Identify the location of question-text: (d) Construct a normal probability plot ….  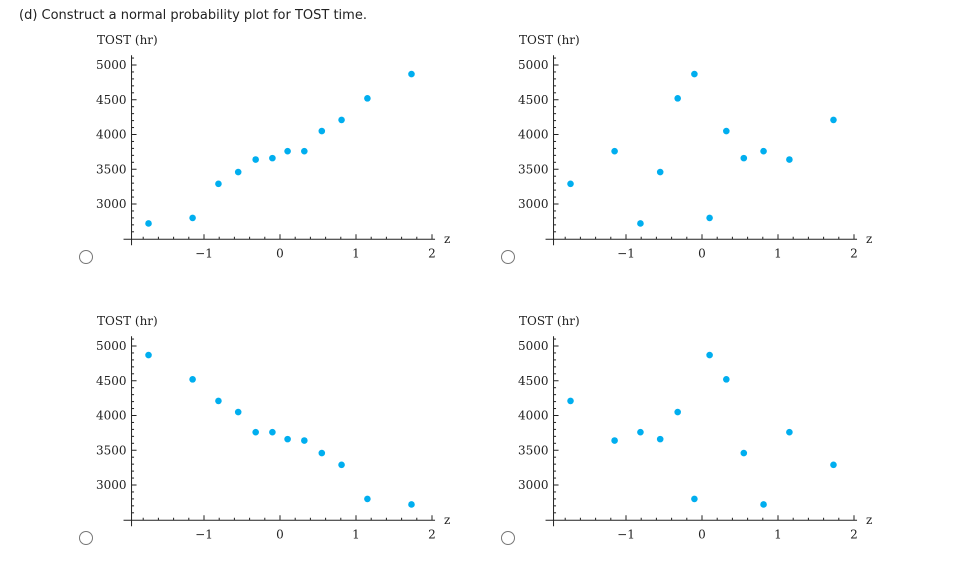
(193, 15).